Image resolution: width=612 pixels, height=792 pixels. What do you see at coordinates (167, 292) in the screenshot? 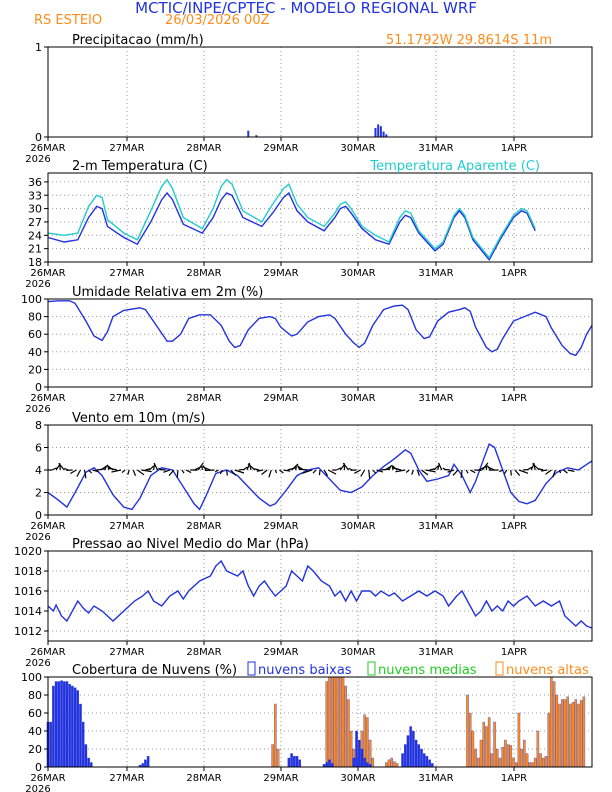
I see `panel-title: Umidade Relativa em 2m (%)` at bounding box center [167, 292].